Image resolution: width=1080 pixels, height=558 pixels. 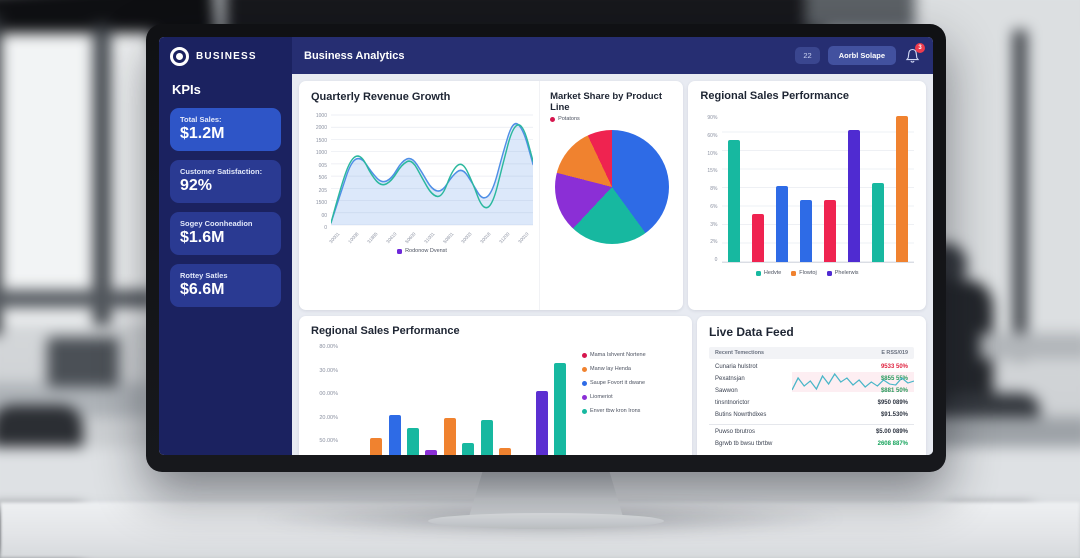 What do you see at coordinates (811, 403) in the screenshot?
I see `feed-row: tinsntnorictor $950 089%` at bounding box center [811, 403].